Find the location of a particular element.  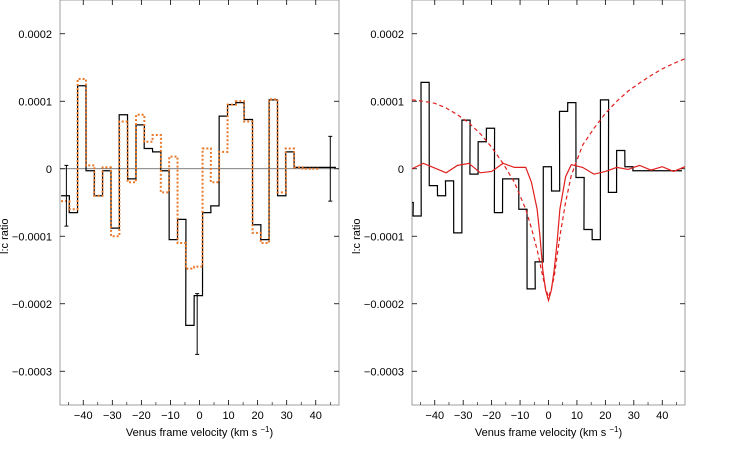

left-xtick-label: 10 is located at coordinates (228, 416).